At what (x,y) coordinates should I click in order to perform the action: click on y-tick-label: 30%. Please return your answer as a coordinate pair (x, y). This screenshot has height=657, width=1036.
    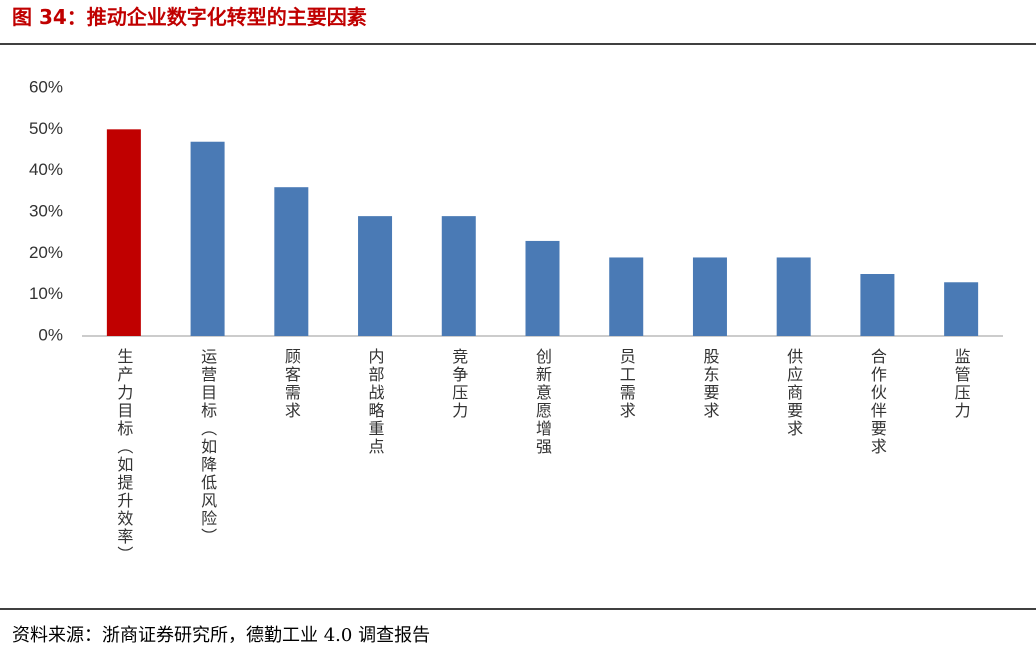
    Looking at the image, I should click on (46, 210).